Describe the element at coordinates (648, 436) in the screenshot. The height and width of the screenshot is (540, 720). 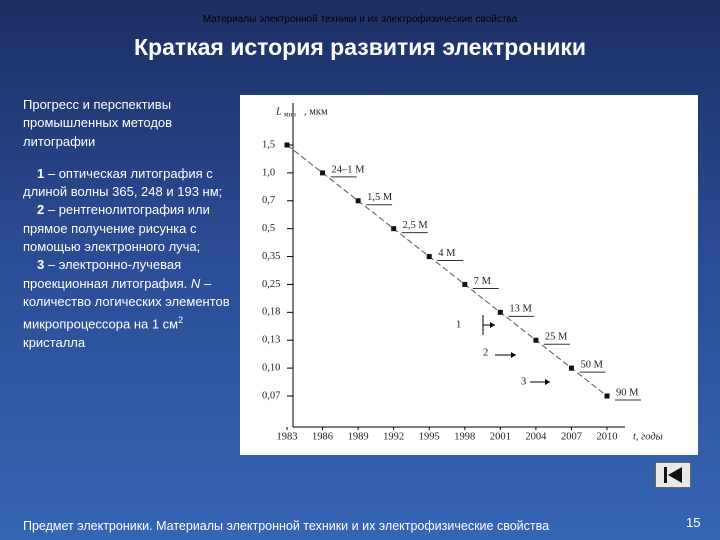
I see `x-axis-label: t, годы` at that location.